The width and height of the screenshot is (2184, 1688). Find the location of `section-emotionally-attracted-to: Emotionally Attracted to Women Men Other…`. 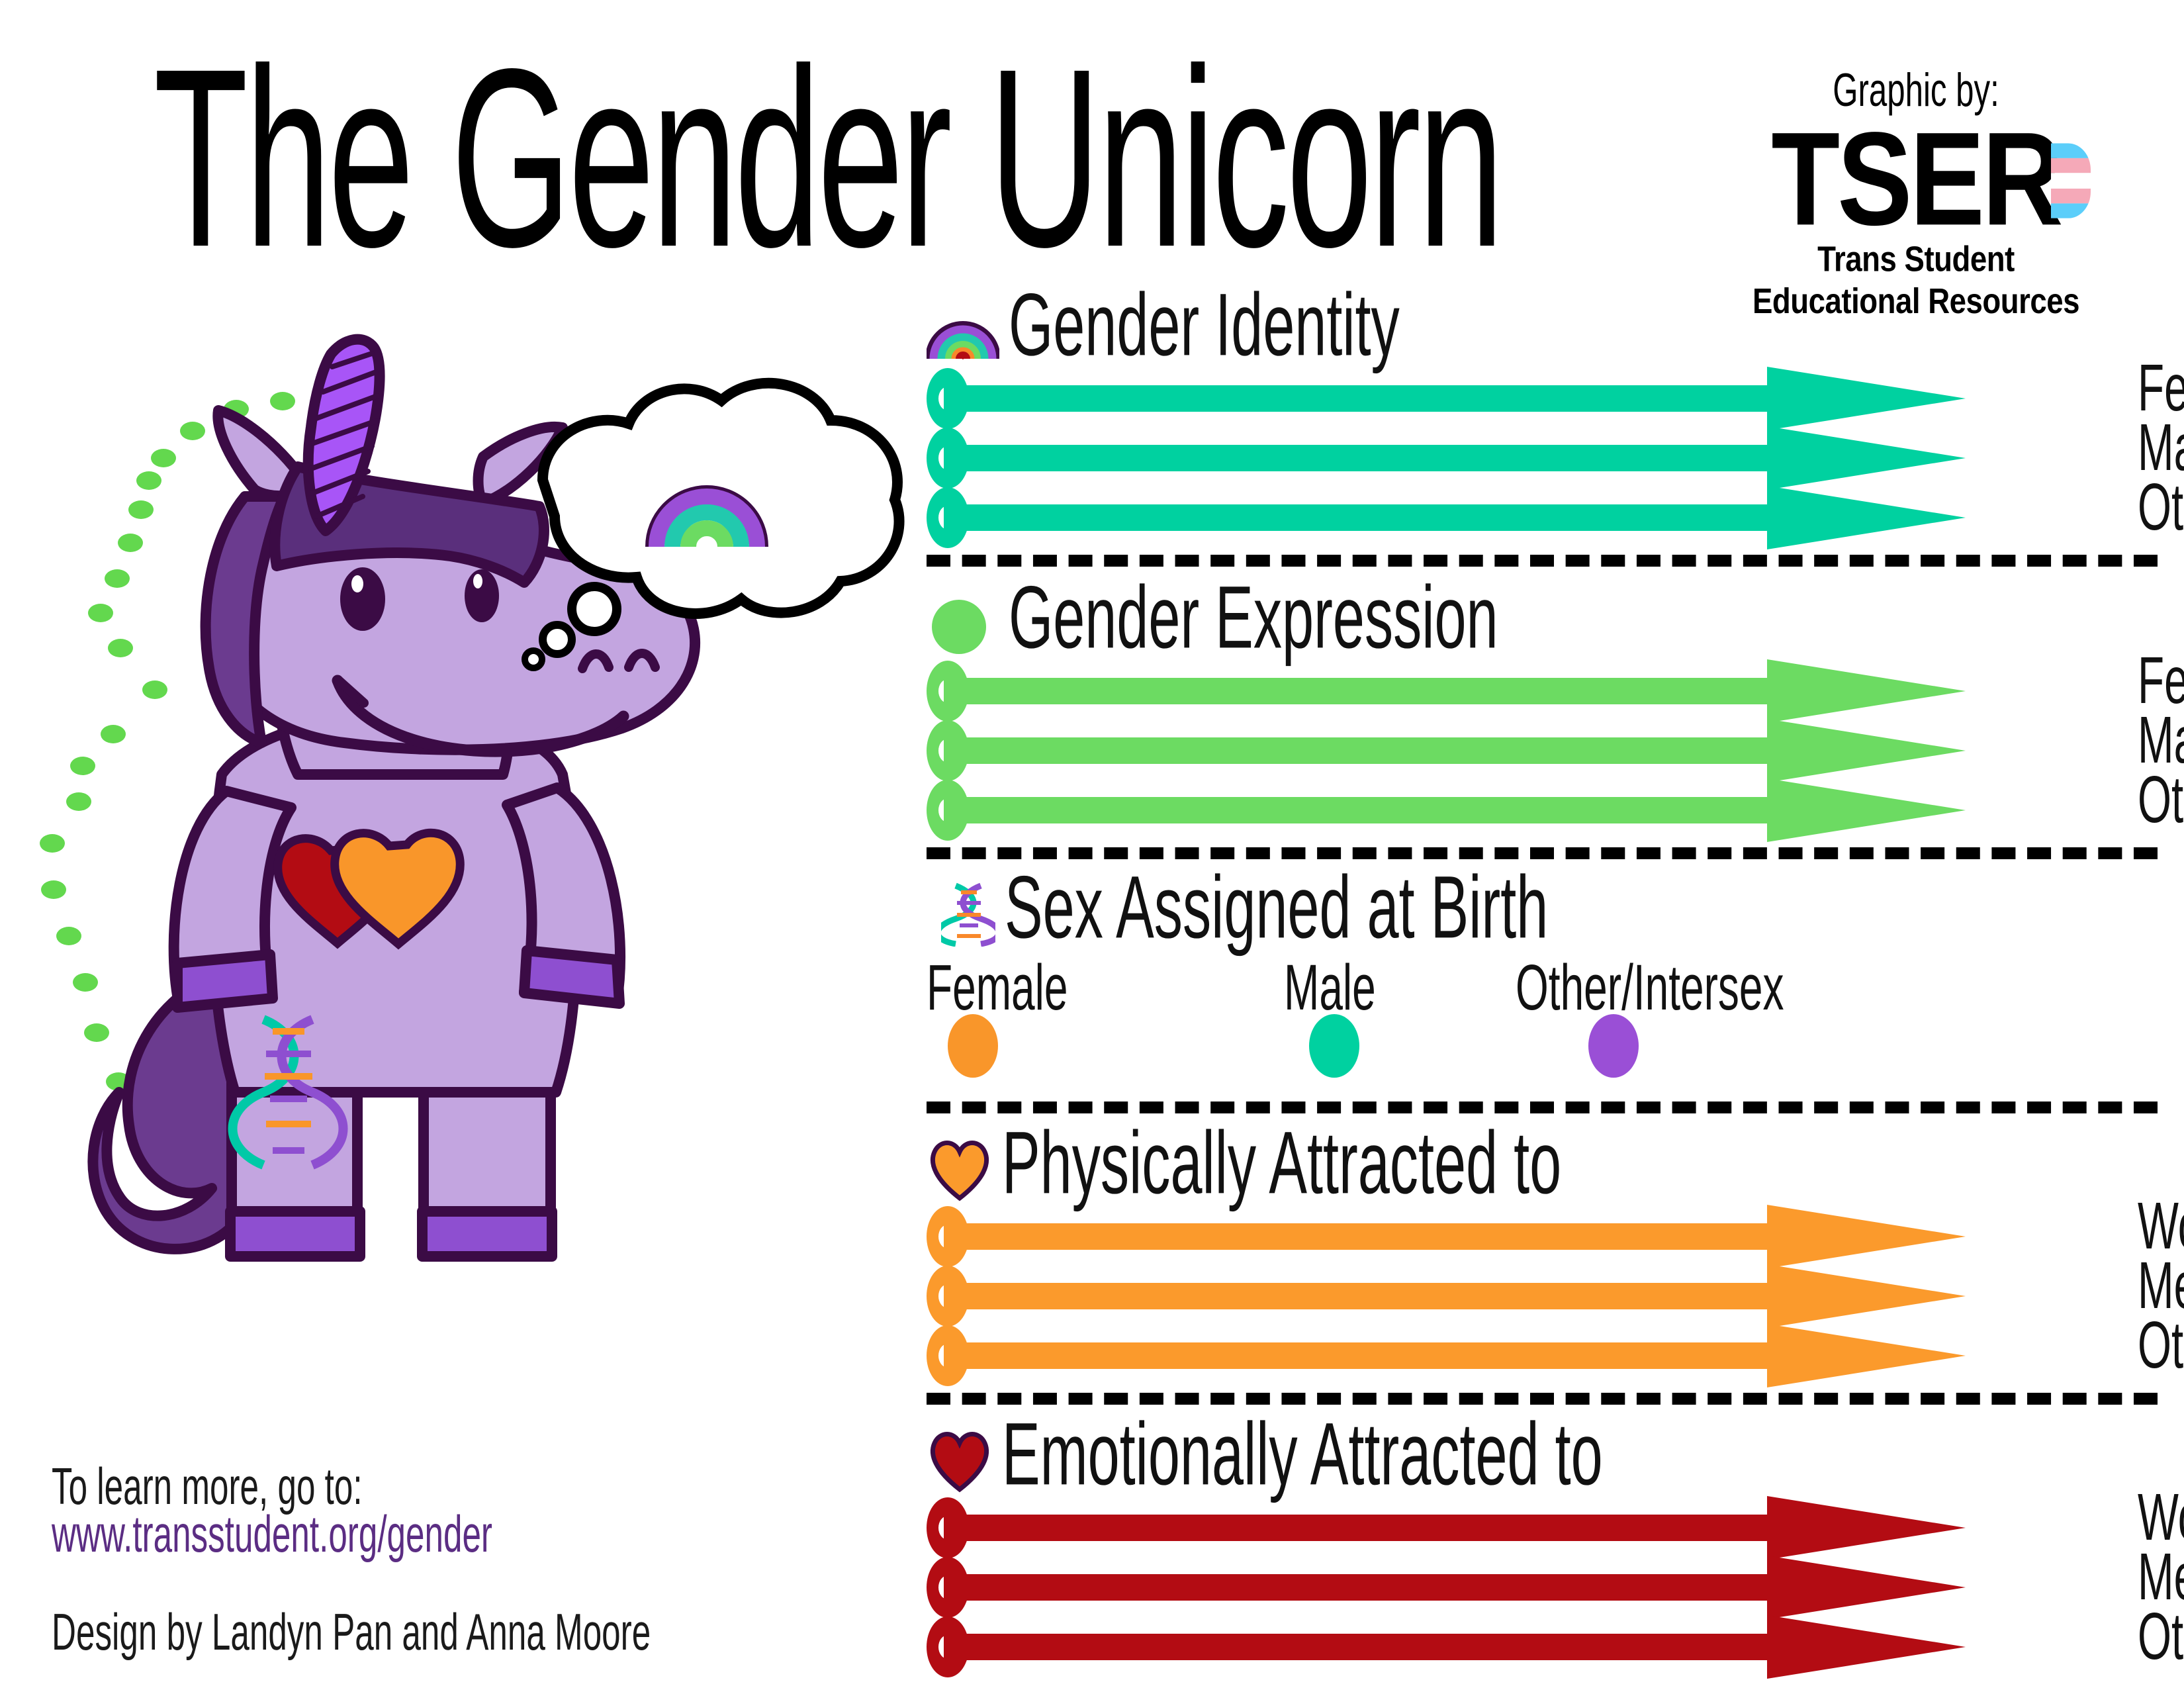

section-emotionally-attracted-to: Emotionally Attracted to Women Men Other… is located at coordinates (1555, 1544).